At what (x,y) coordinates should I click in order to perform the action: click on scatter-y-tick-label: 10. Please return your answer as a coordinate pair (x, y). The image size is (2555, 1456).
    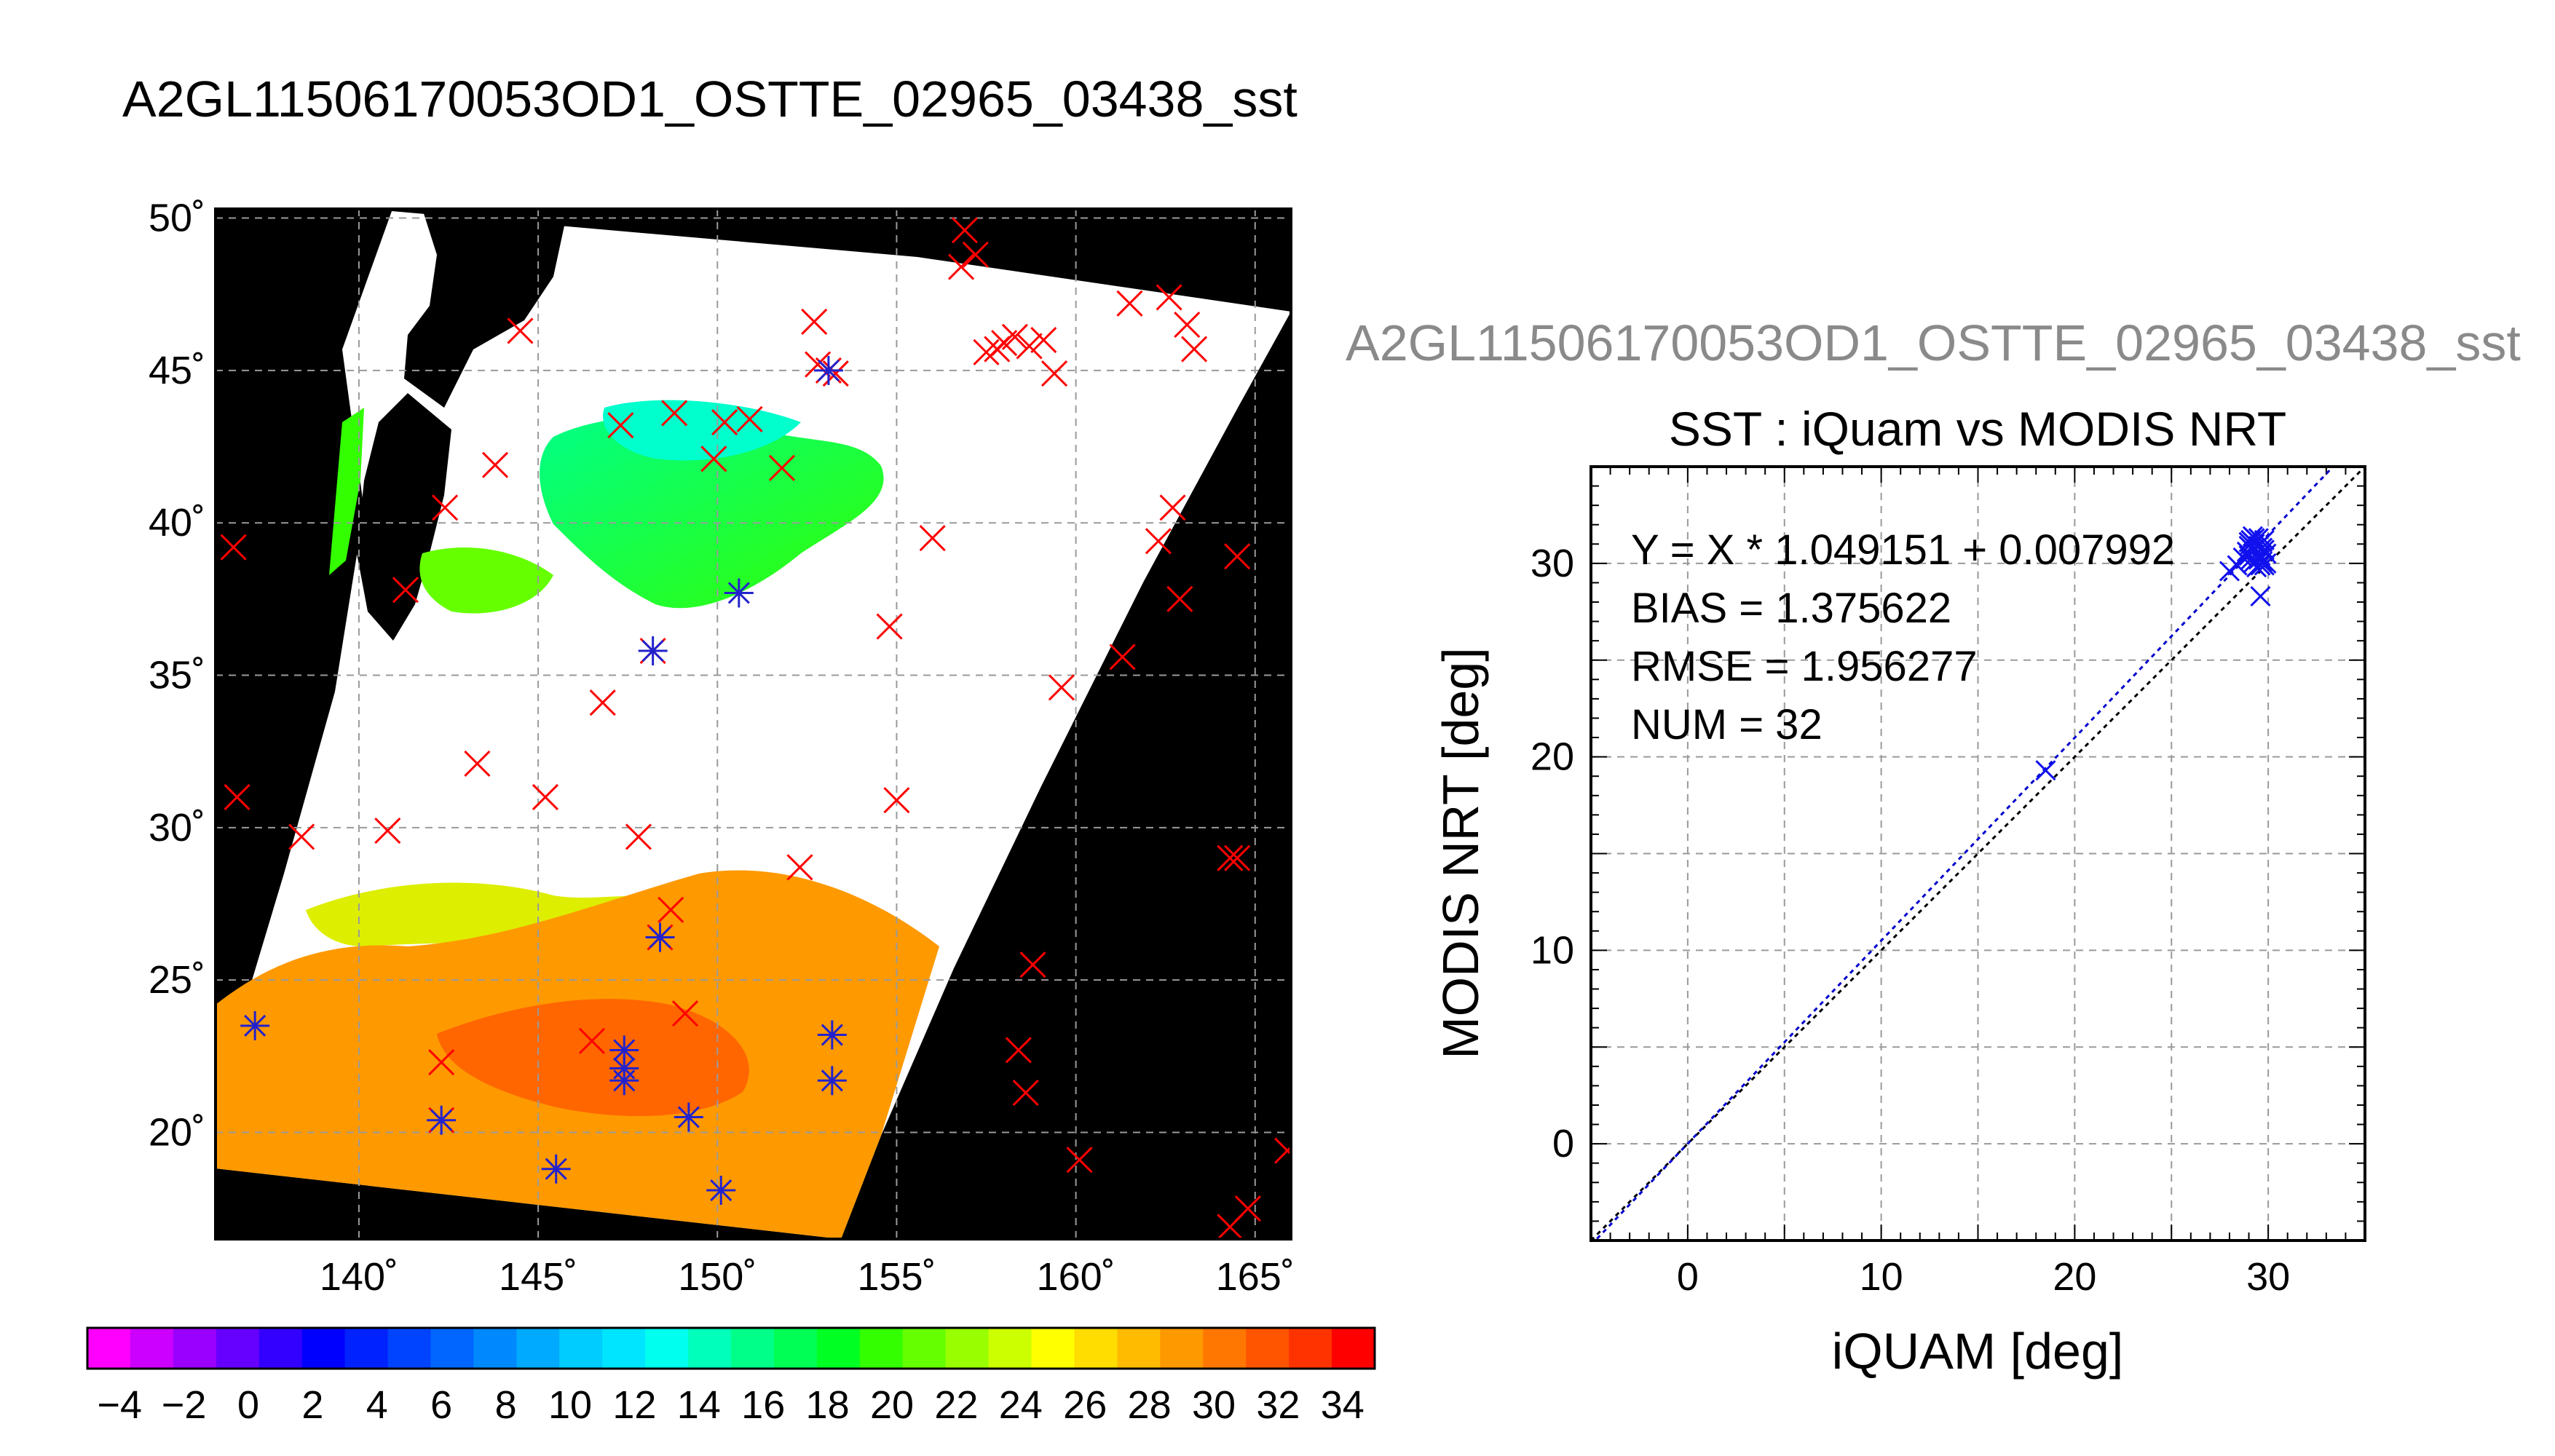
    Looking at the image, I should click on (1552, 950).